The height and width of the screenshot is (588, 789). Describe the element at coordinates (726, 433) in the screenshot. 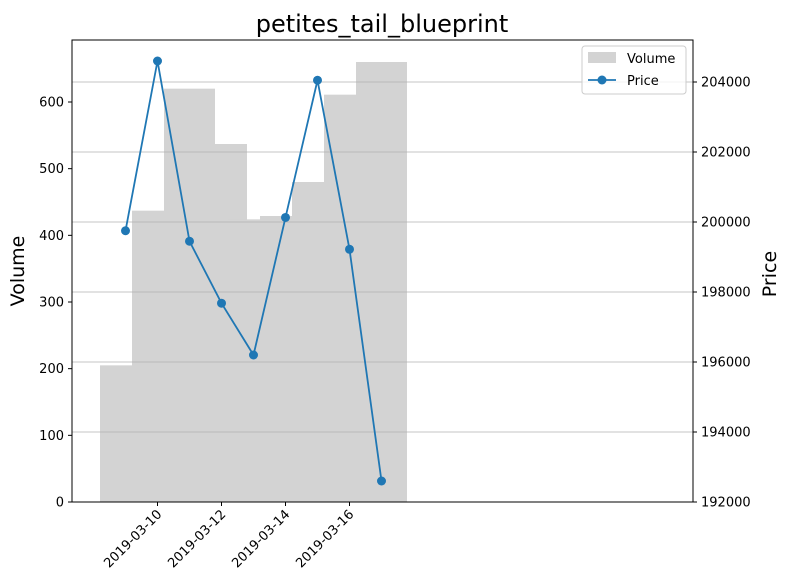

I see `y2-tick-label: 194000` at that location.